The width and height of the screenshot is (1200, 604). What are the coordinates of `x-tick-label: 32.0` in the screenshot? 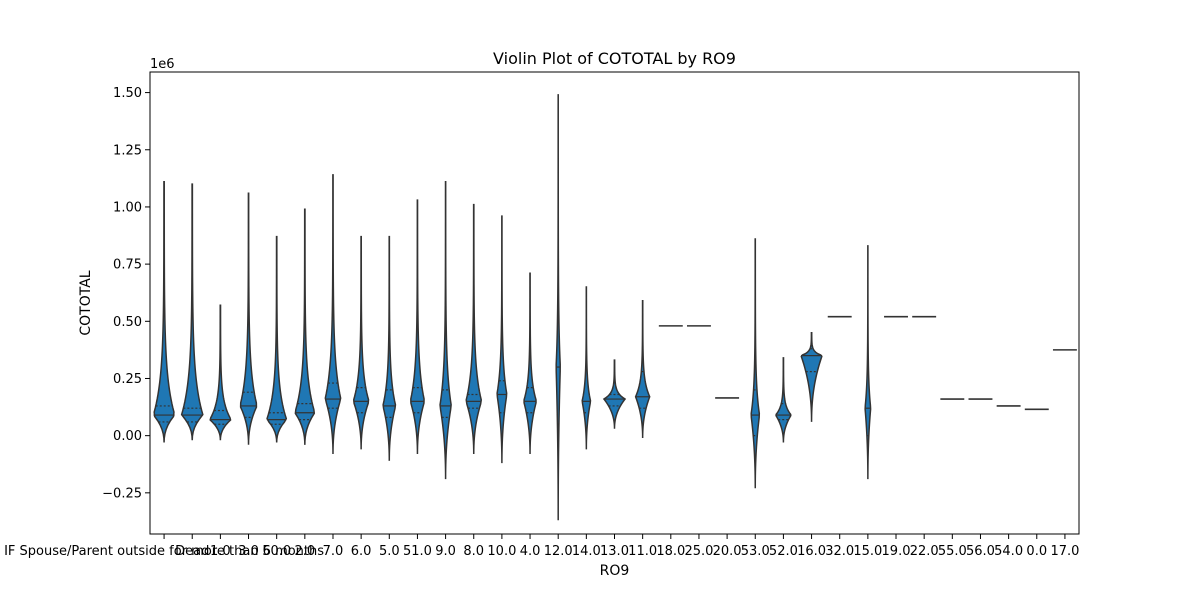 It's located at (839, 551).